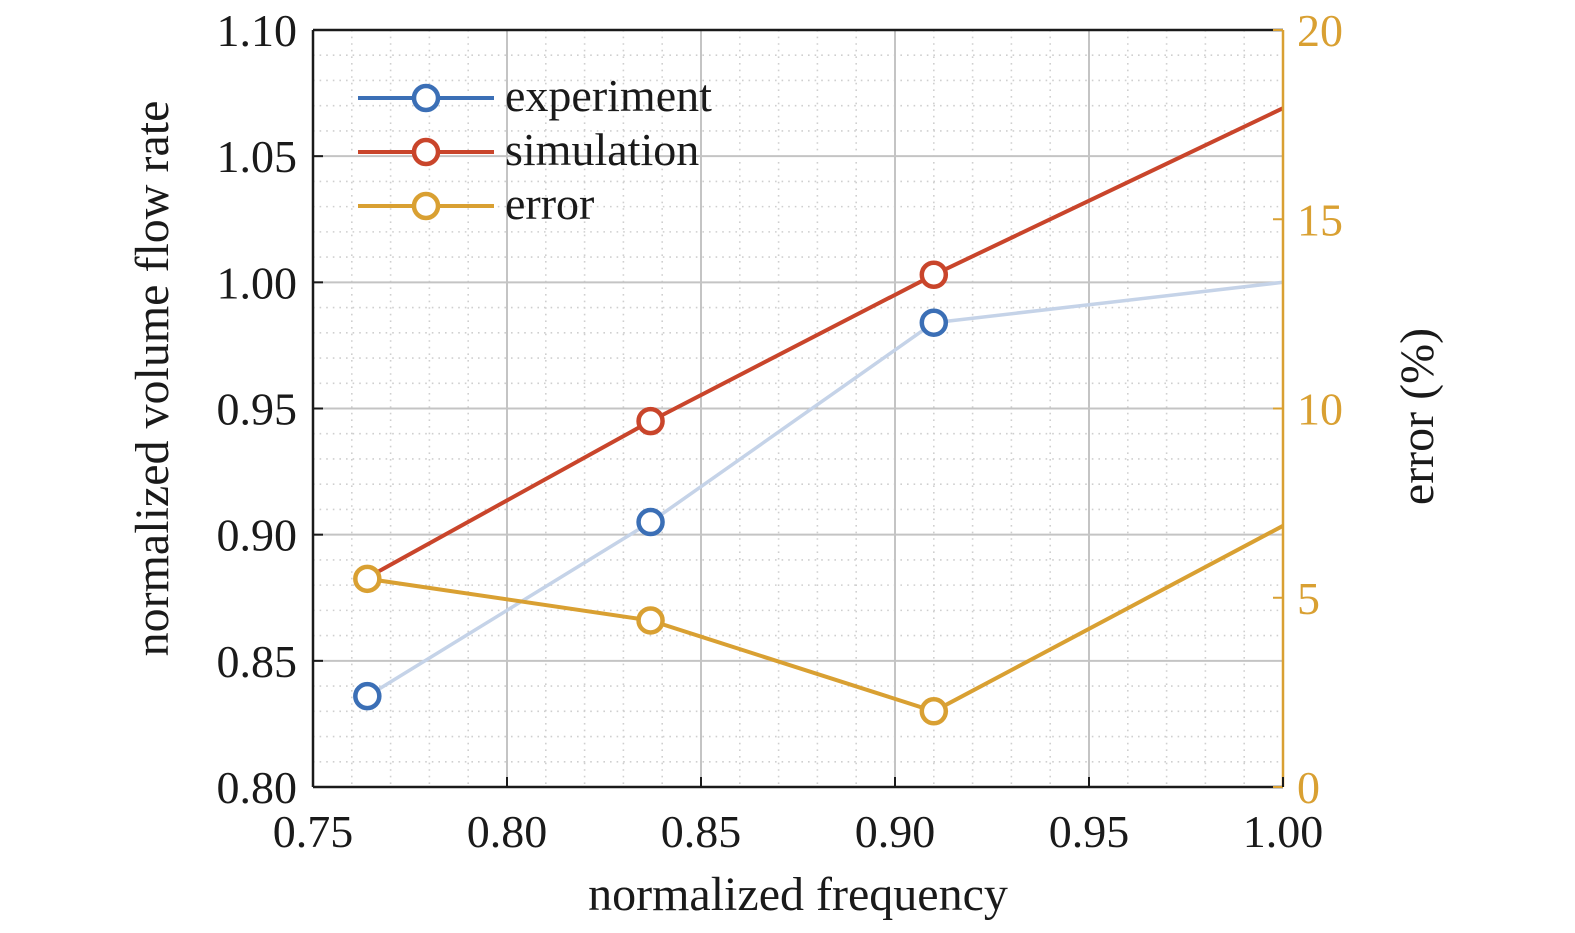  I want to click on right-y-axis-title: error (%), so click(1417, 416).